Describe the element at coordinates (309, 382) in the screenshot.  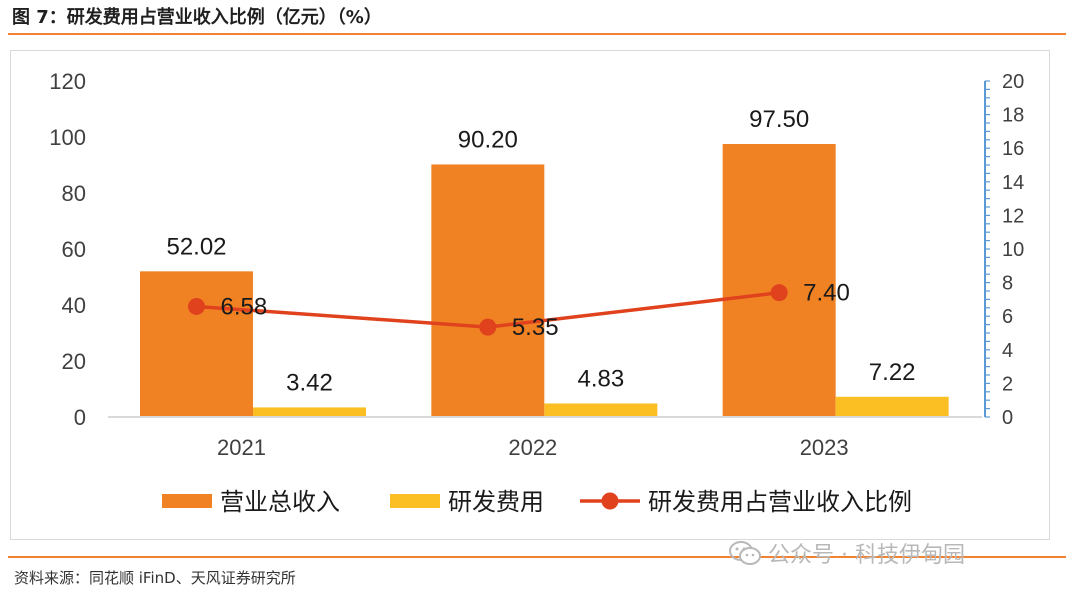
I see `data-label-rd: 3.42` at that location.